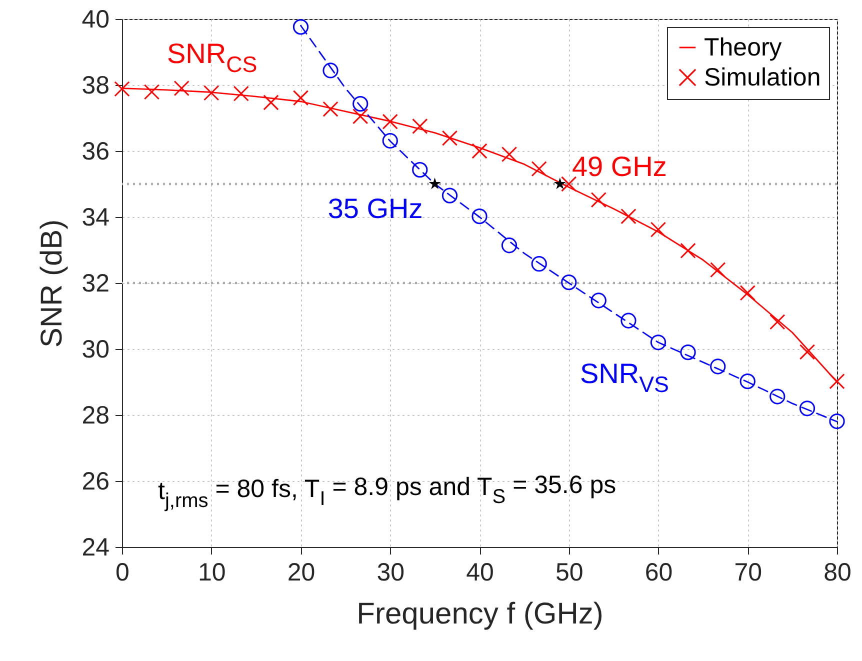  Describe the element at coordinates (387, 491) in the screenshot. I see `annotation: t$_{j,rms}$ = 80 fs, T$_{I}$ = 8.9 ps and T$_{S}$ = 35.6 ps` at that location.